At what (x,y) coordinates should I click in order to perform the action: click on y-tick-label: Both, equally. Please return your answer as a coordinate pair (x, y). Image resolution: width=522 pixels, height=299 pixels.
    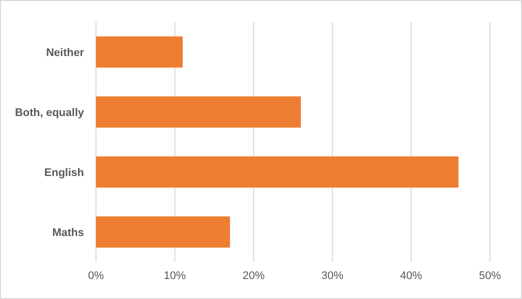
    Looking at the image, I should click on (49, 112).